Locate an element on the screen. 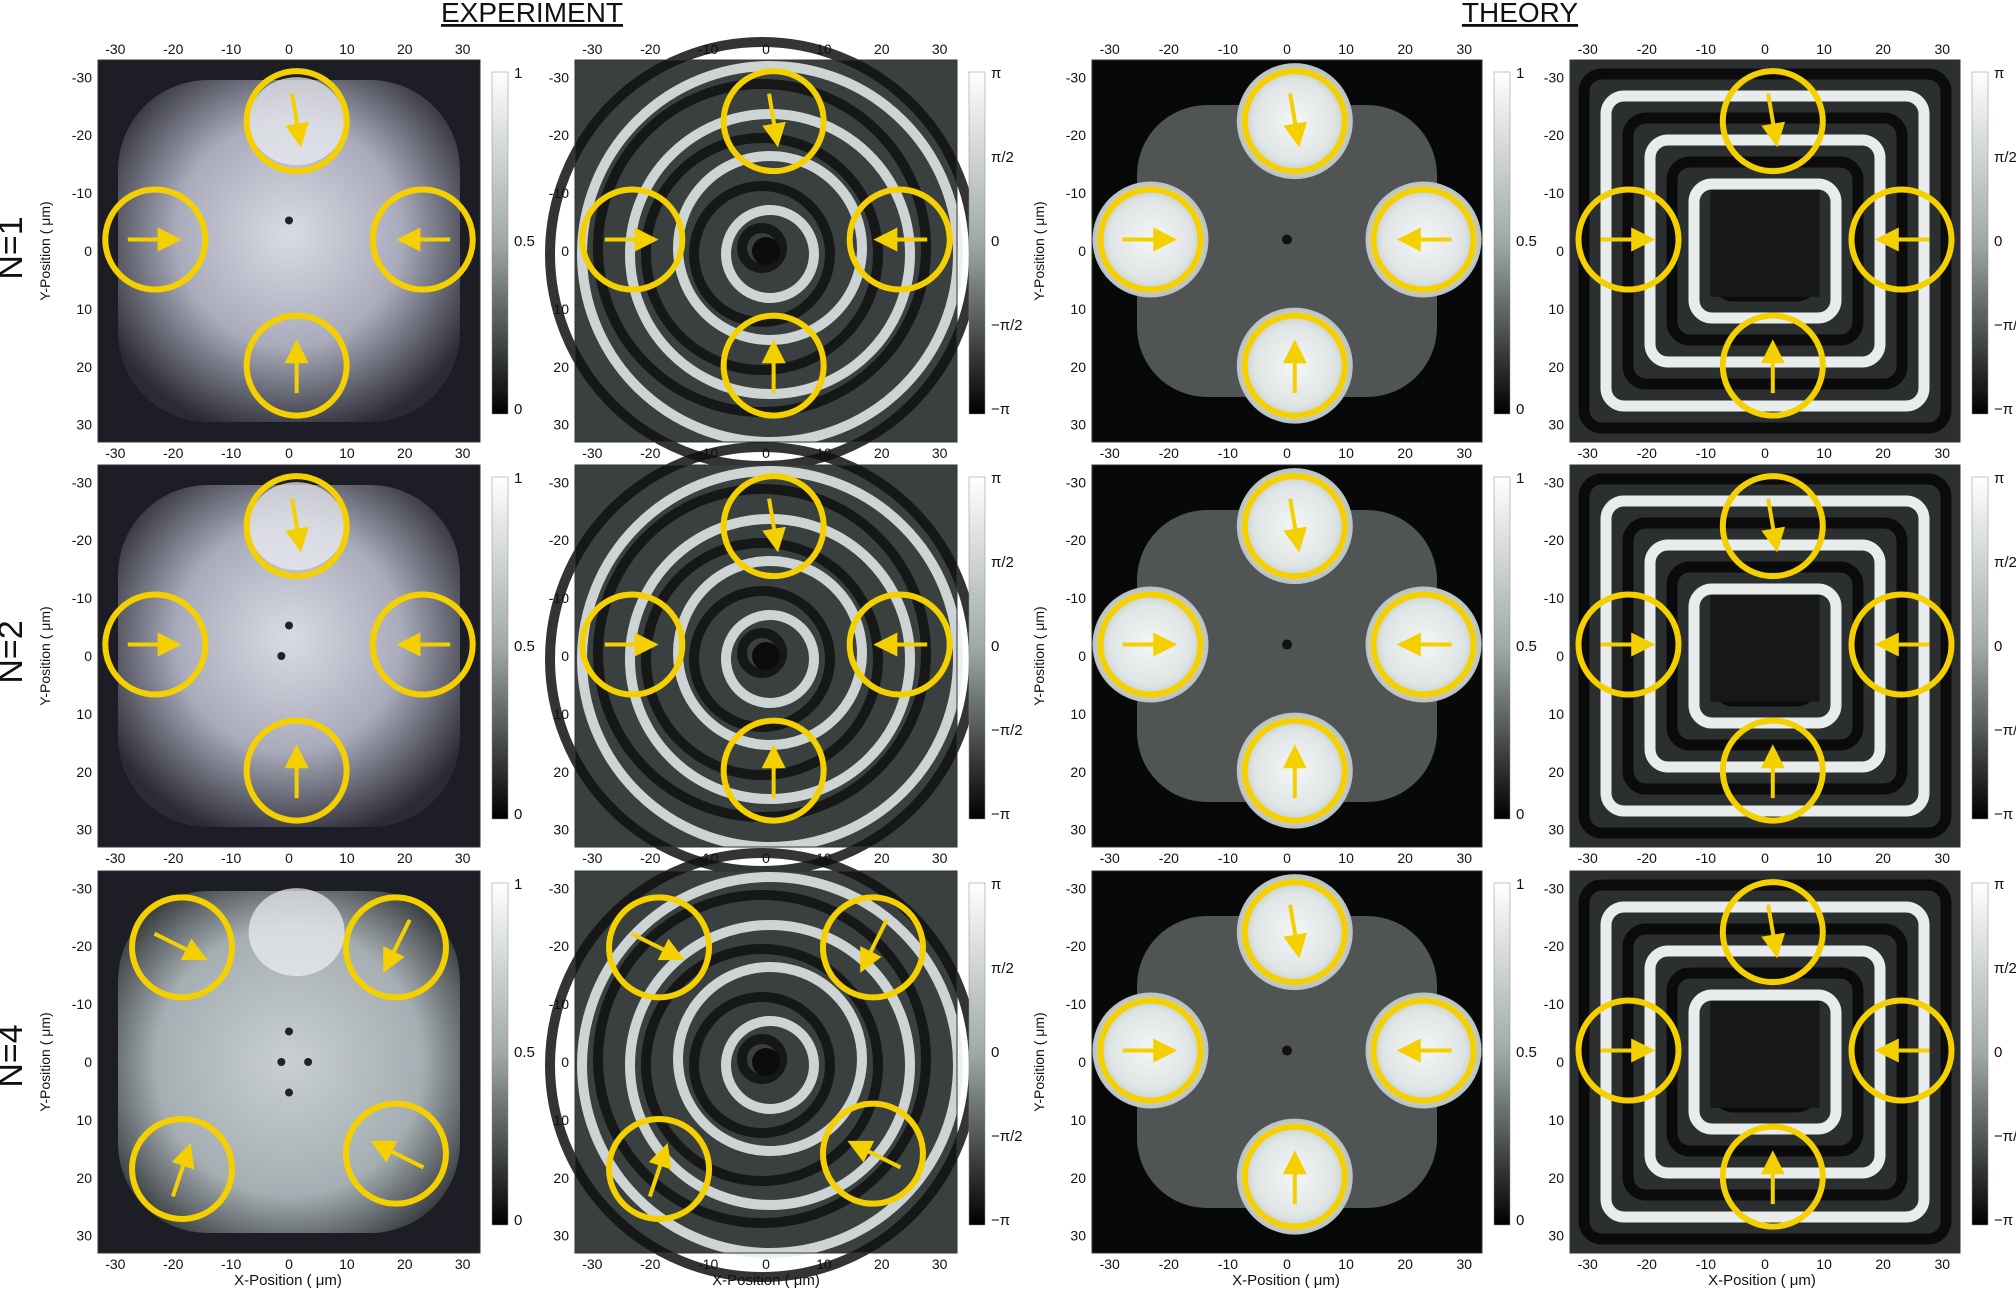 The height and width of the screenshot is (1290, 2016). cross-halo is located at coordinates (1287, 1062).